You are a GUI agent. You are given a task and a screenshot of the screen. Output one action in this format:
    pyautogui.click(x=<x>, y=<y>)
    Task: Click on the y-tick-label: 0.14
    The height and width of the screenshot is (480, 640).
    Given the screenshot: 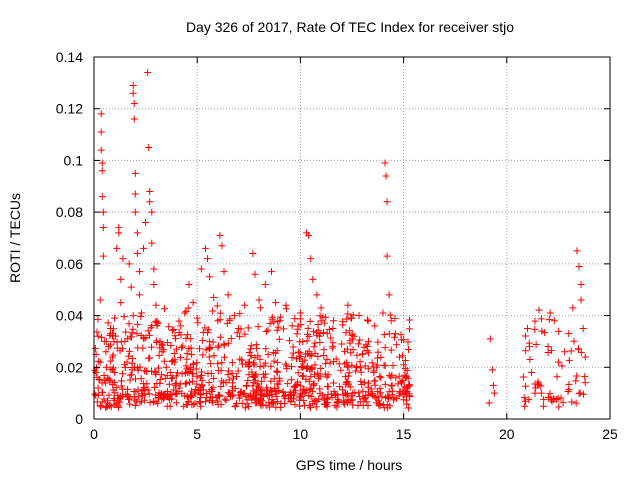 What is the action you would take?
    pyautogui.click(x=69, y=57)
    